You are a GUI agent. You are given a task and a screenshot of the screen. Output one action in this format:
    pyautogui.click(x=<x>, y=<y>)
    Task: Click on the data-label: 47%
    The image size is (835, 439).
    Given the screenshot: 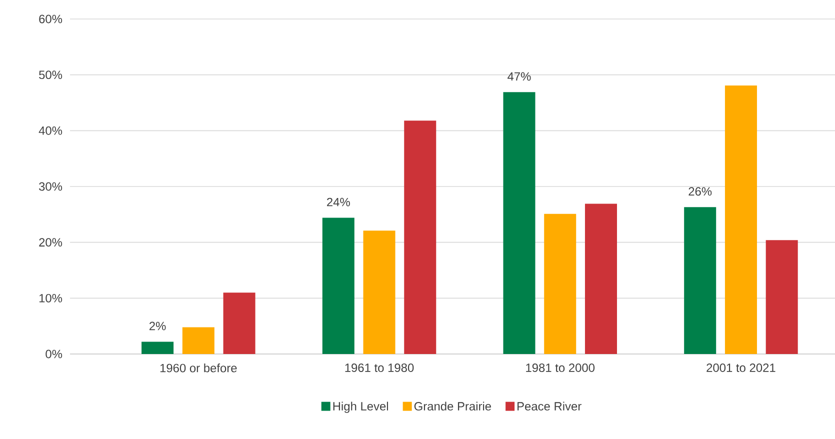 What is the action you would take?
    pyautogui.click(x=519, y=76)
    